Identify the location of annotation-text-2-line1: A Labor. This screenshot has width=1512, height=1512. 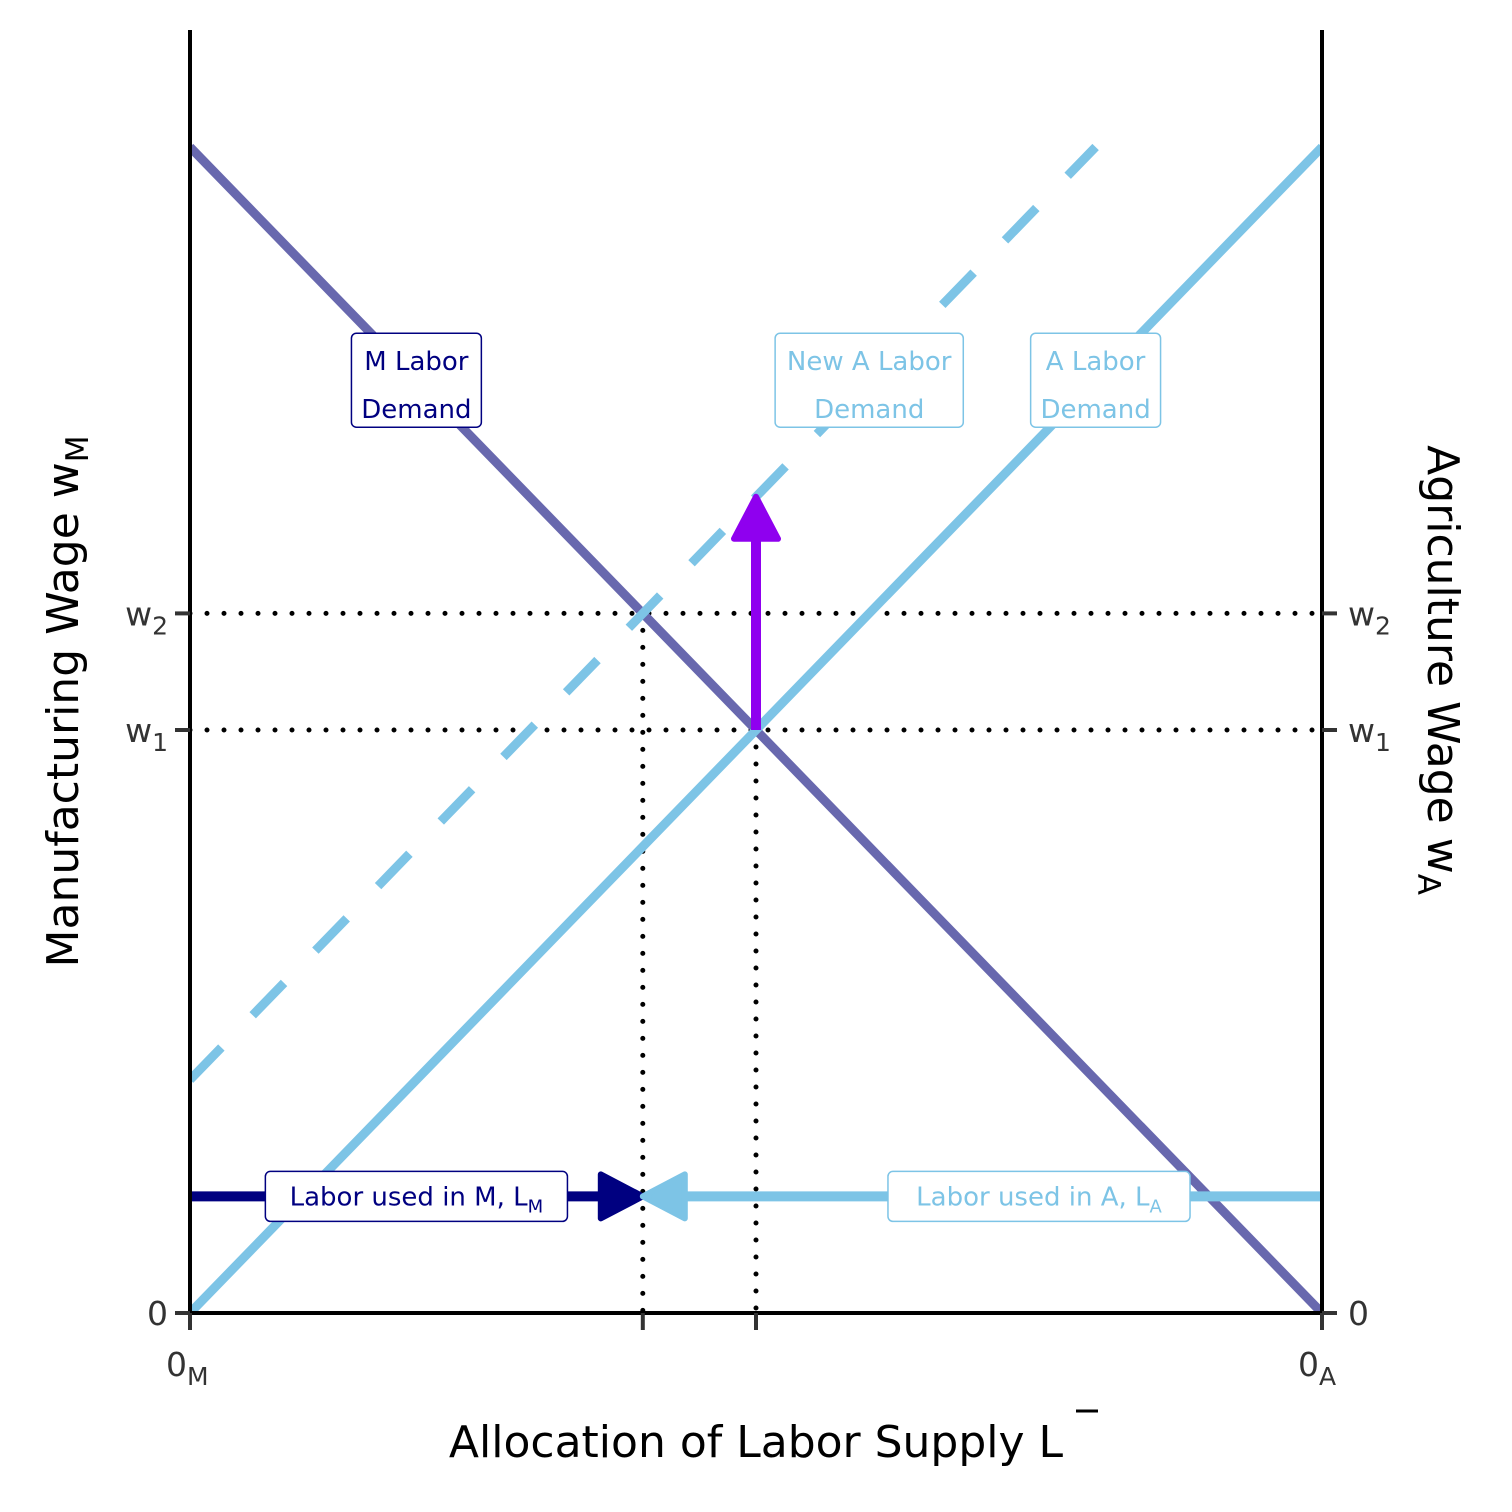
(1096, 362).